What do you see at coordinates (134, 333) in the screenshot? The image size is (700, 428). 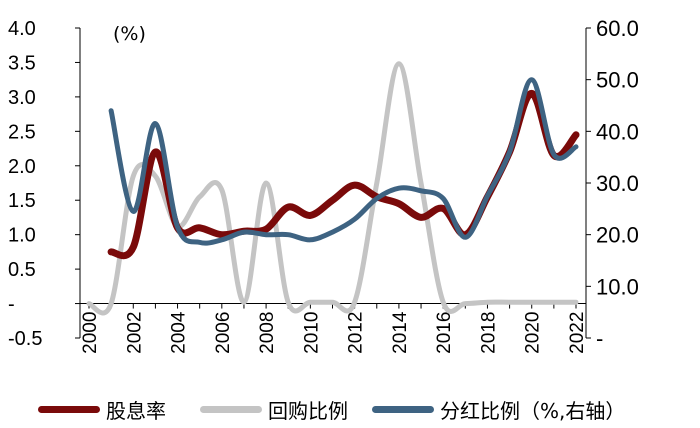 I see `x-tick-label: 2002` at bounding box center [134, 333].